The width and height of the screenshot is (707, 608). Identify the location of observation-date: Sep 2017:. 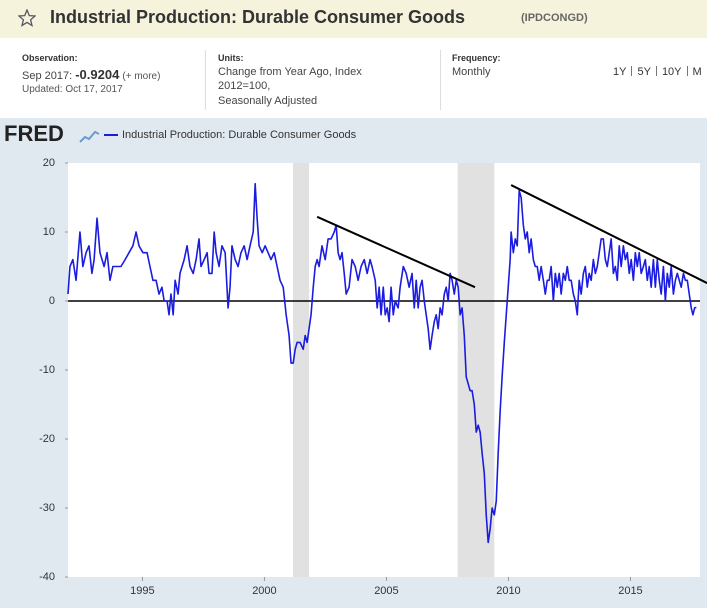
(47, 76).